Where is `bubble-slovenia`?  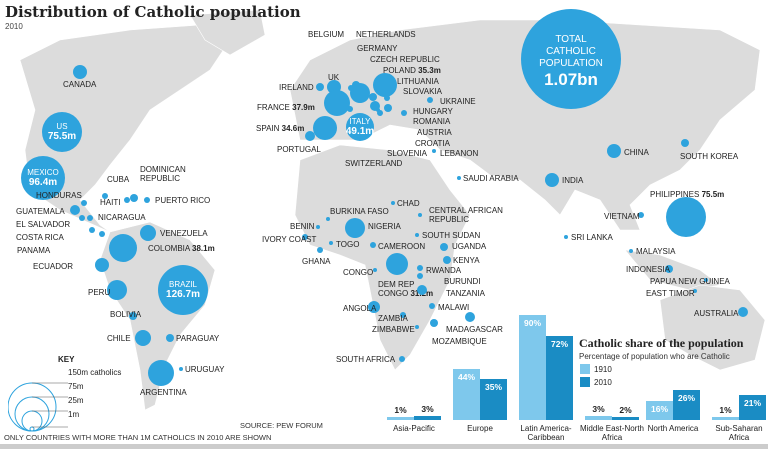
bubble-slovenia is located at coordinates (378, 110).